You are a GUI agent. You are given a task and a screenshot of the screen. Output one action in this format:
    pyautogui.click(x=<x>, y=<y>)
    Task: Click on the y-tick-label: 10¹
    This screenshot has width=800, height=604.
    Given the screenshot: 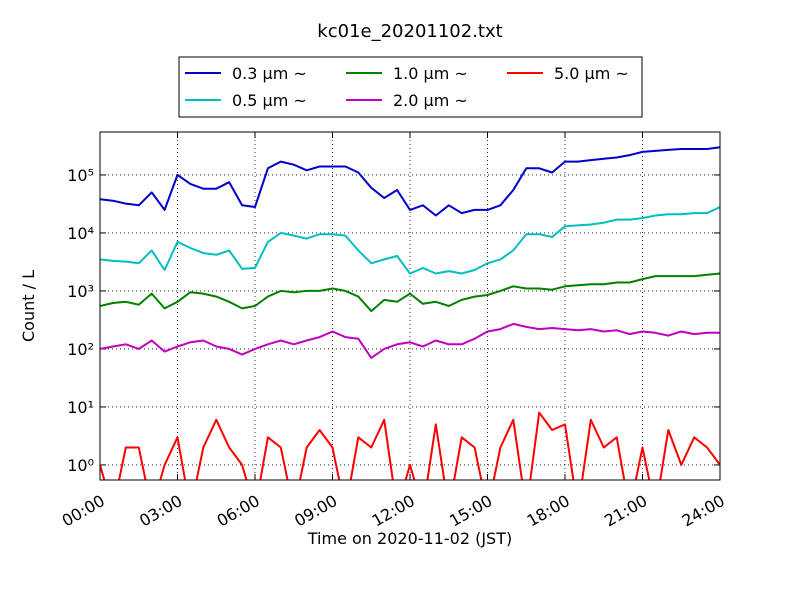 What is the action you would take?
    pyautogui.click(x=80, y=407)
    